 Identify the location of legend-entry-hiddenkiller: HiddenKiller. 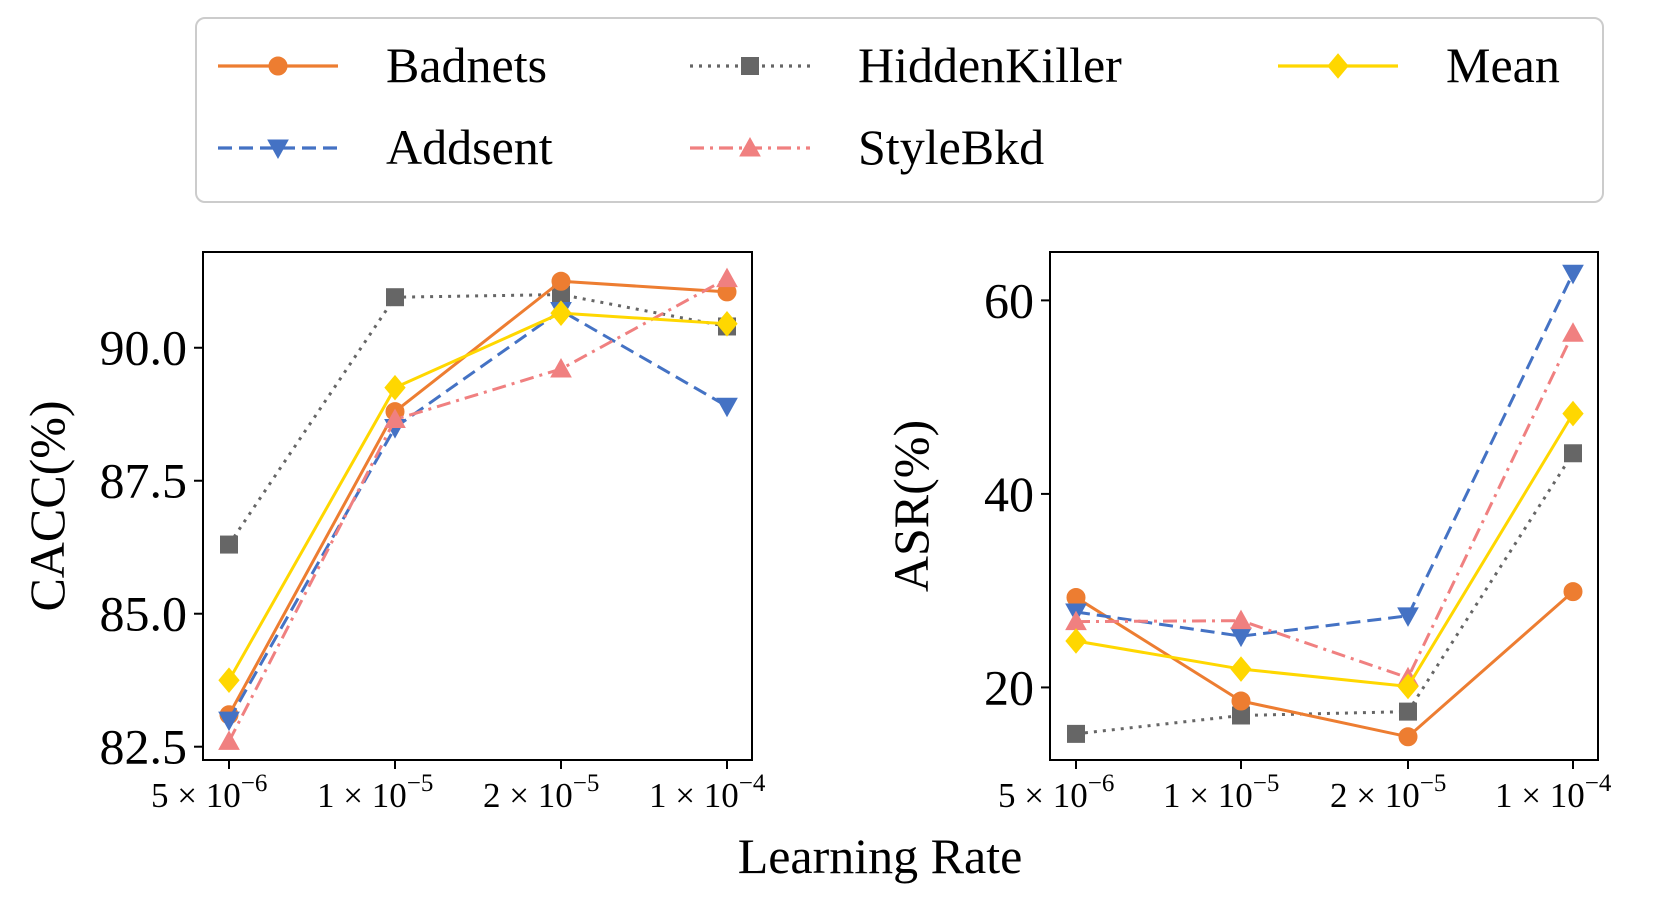
(906, 65).